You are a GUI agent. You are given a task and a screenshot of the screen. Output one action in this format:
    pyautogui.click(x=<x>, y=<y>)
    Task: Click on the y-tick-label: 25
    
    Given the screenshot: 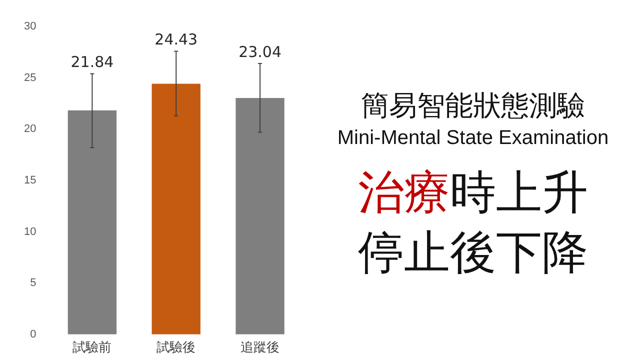 What is the action you would take?
    pyautogui.click(x=30, y=78)
    